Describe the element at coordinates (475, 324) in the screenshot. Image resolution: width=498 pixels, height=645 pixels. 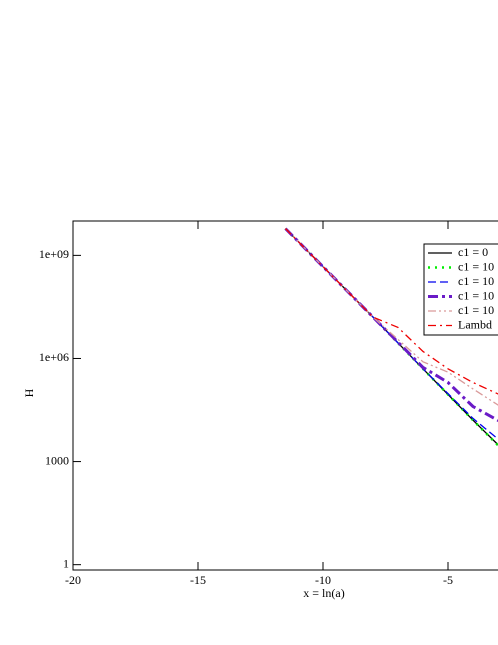
I see `legend-label: Lambd` at that location.